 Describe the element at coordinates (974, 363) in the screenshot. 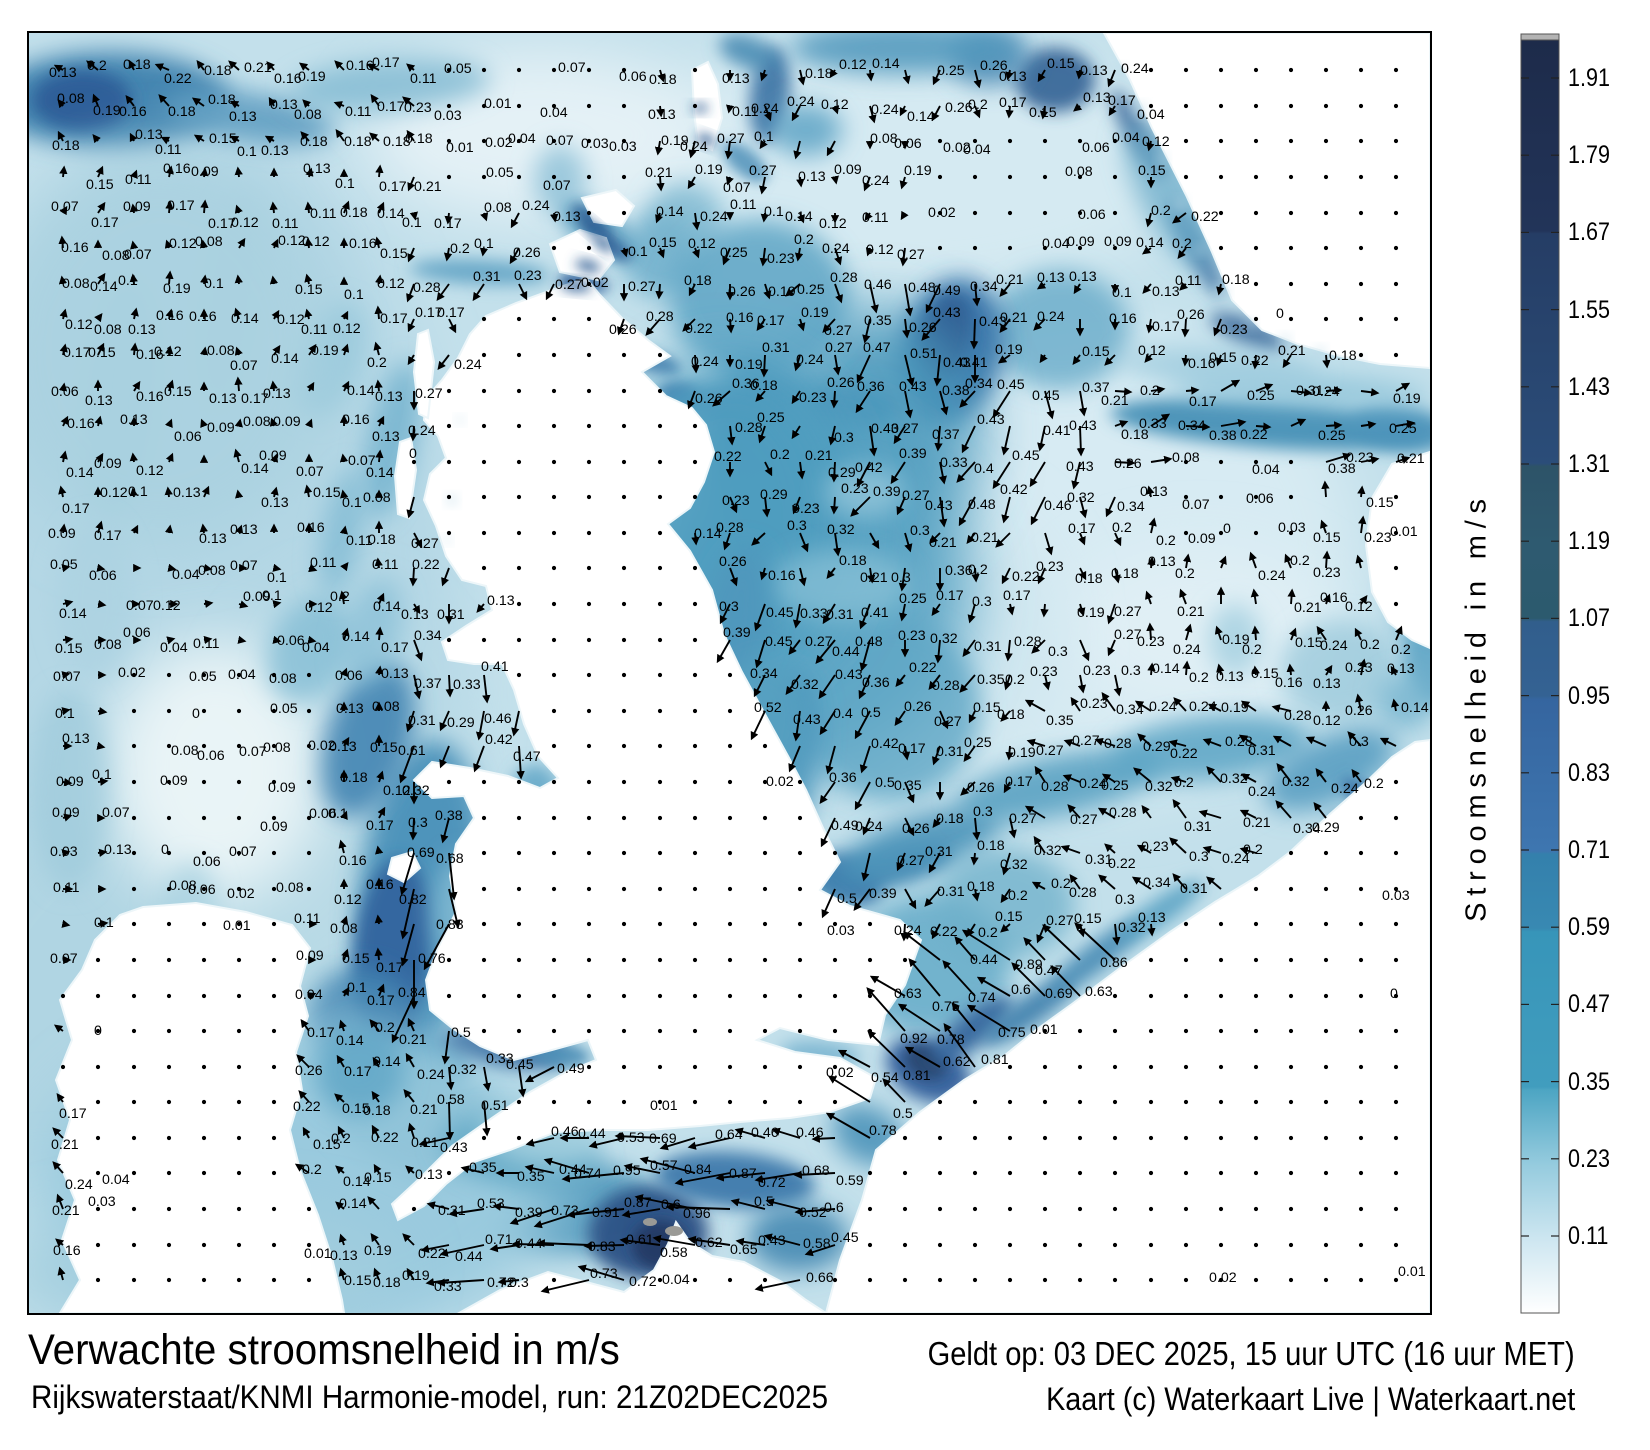

I see `svg-text: 0.41` at that location.